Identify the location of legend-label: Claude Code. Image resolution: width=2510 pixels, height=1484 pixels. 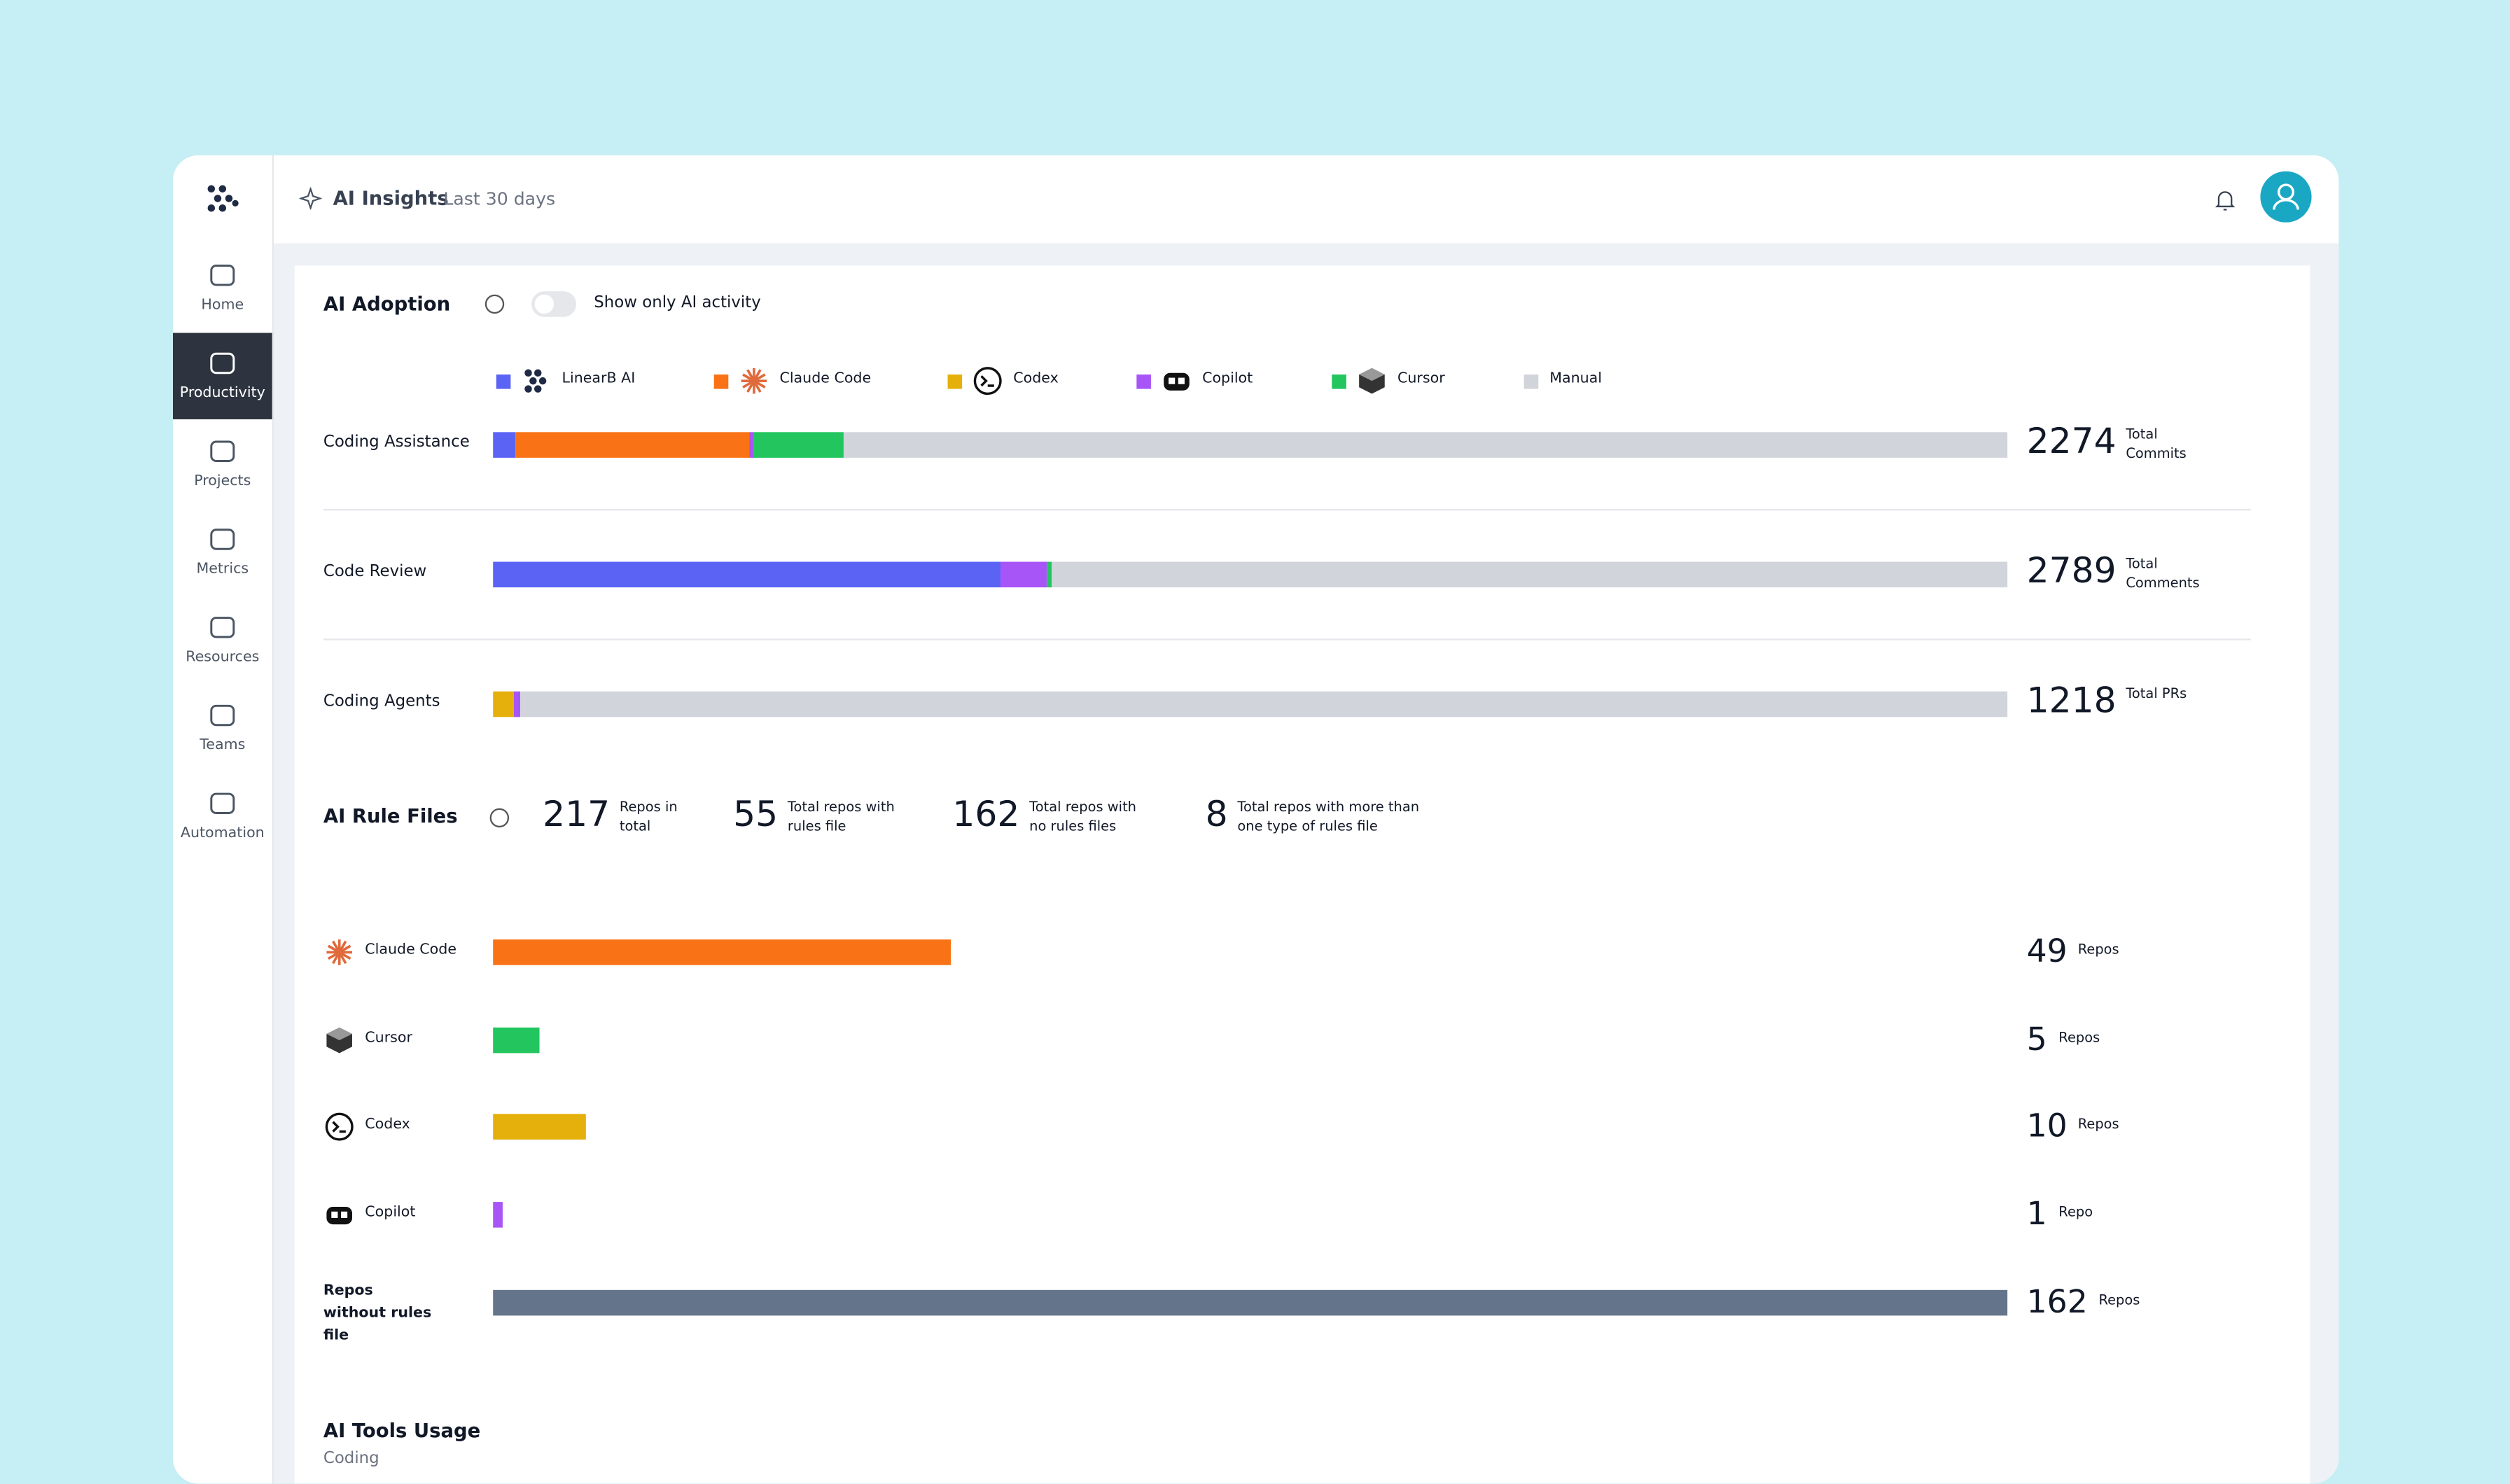
(826, 379).